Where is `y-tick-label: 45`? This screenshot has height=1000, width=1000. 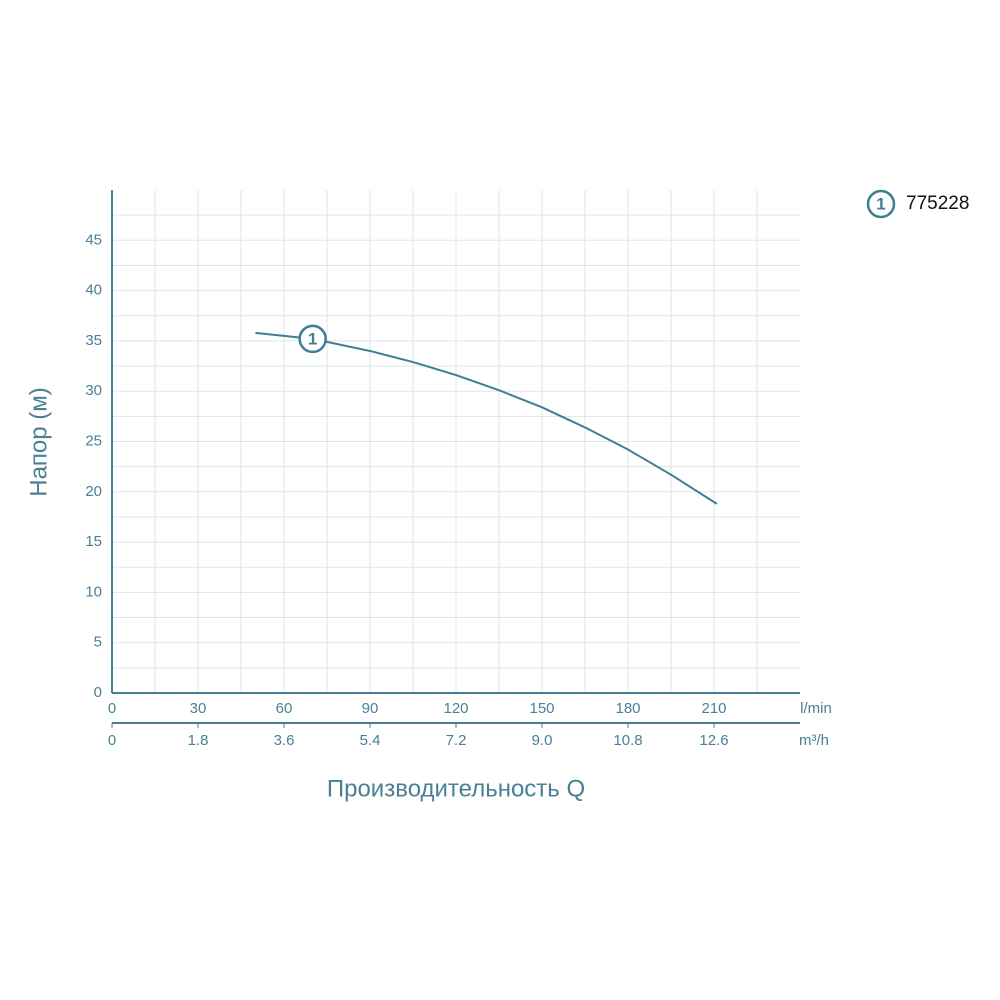
y-tick-label: 45 is located at coordinates (93, 239).